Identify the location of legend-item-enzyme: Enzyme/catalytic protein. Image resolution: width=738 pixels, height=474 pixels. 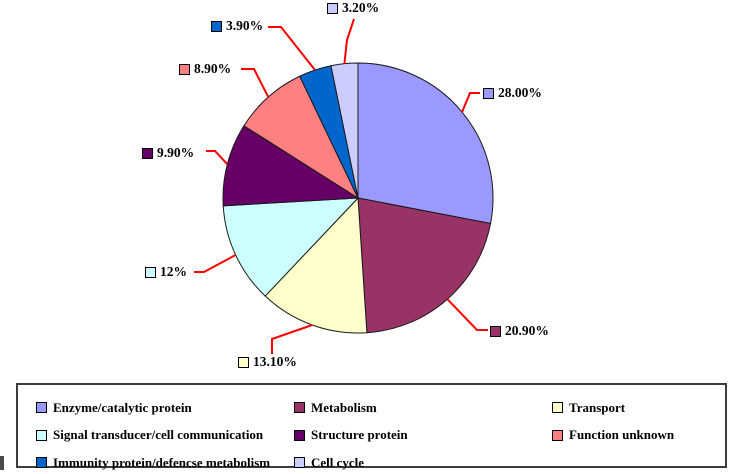
(165, 408).